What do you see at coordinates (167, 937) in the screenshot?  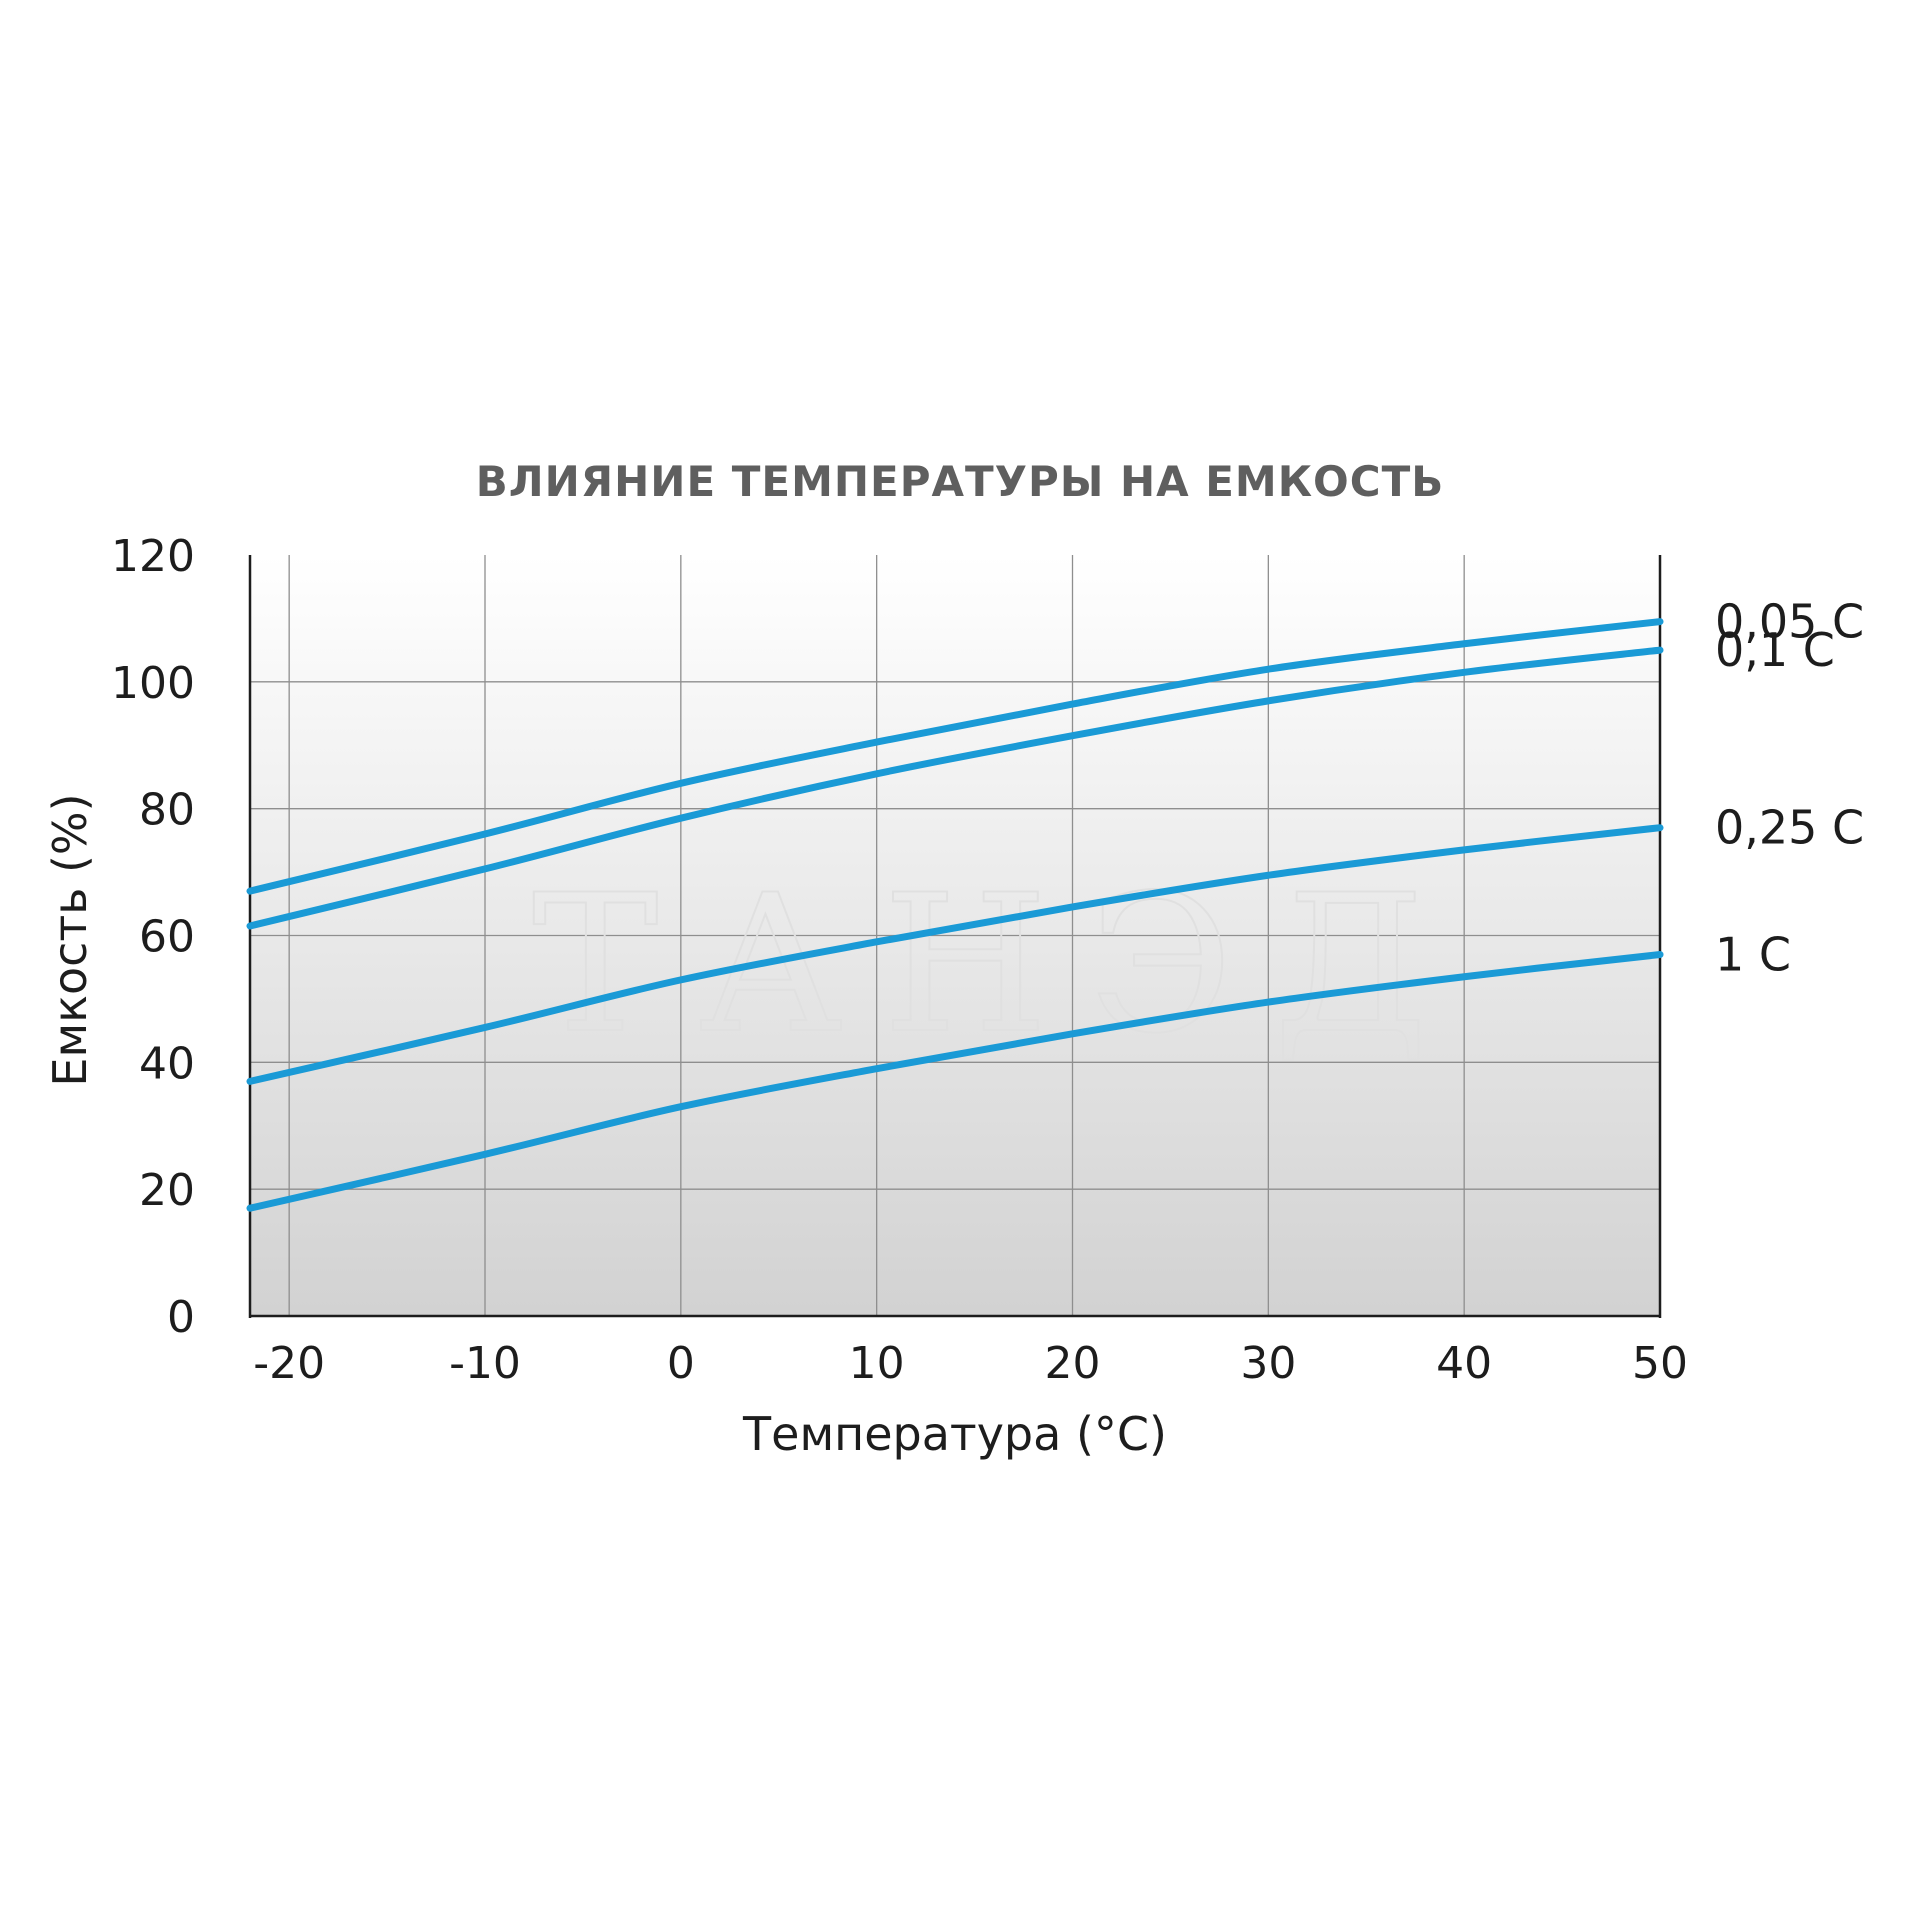 I see `y-tick-label: 60` at bounding box center [167, 937].